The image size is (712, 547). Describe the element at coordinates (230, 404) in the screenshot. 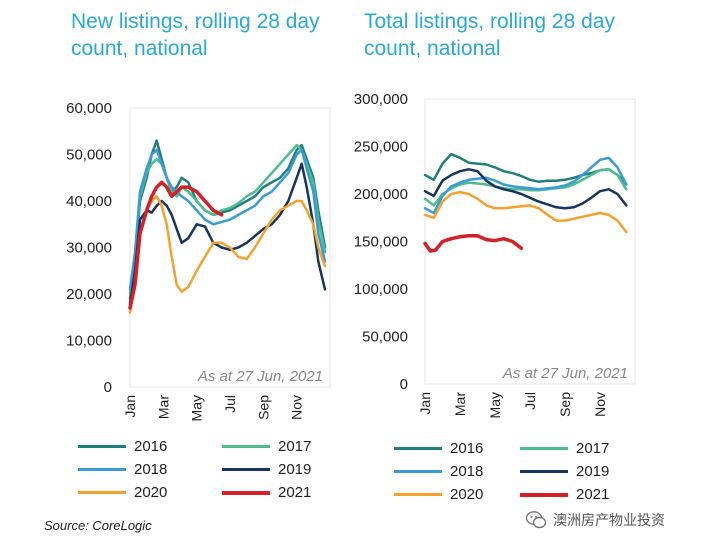

I see `left-x-tick-label: Jul` at that location.